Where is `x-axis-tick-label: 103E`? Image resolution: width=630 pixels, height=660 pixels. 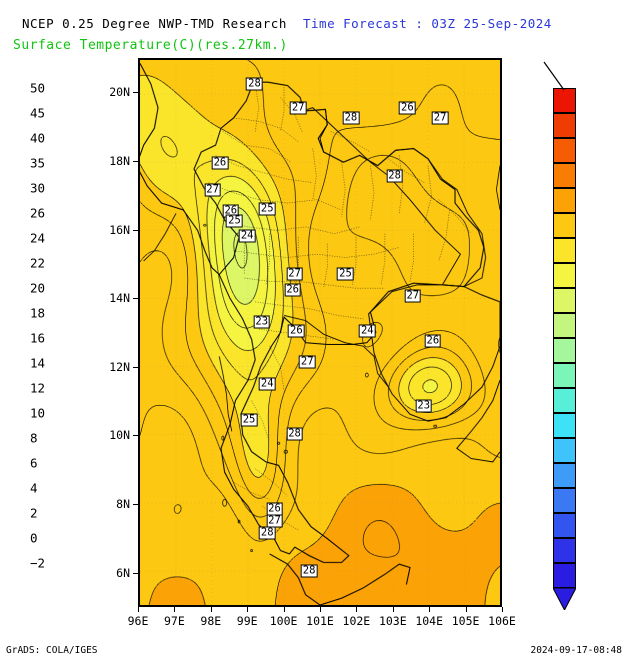
x-axis-tick-label: 103E is located at coordinates (392, 621).